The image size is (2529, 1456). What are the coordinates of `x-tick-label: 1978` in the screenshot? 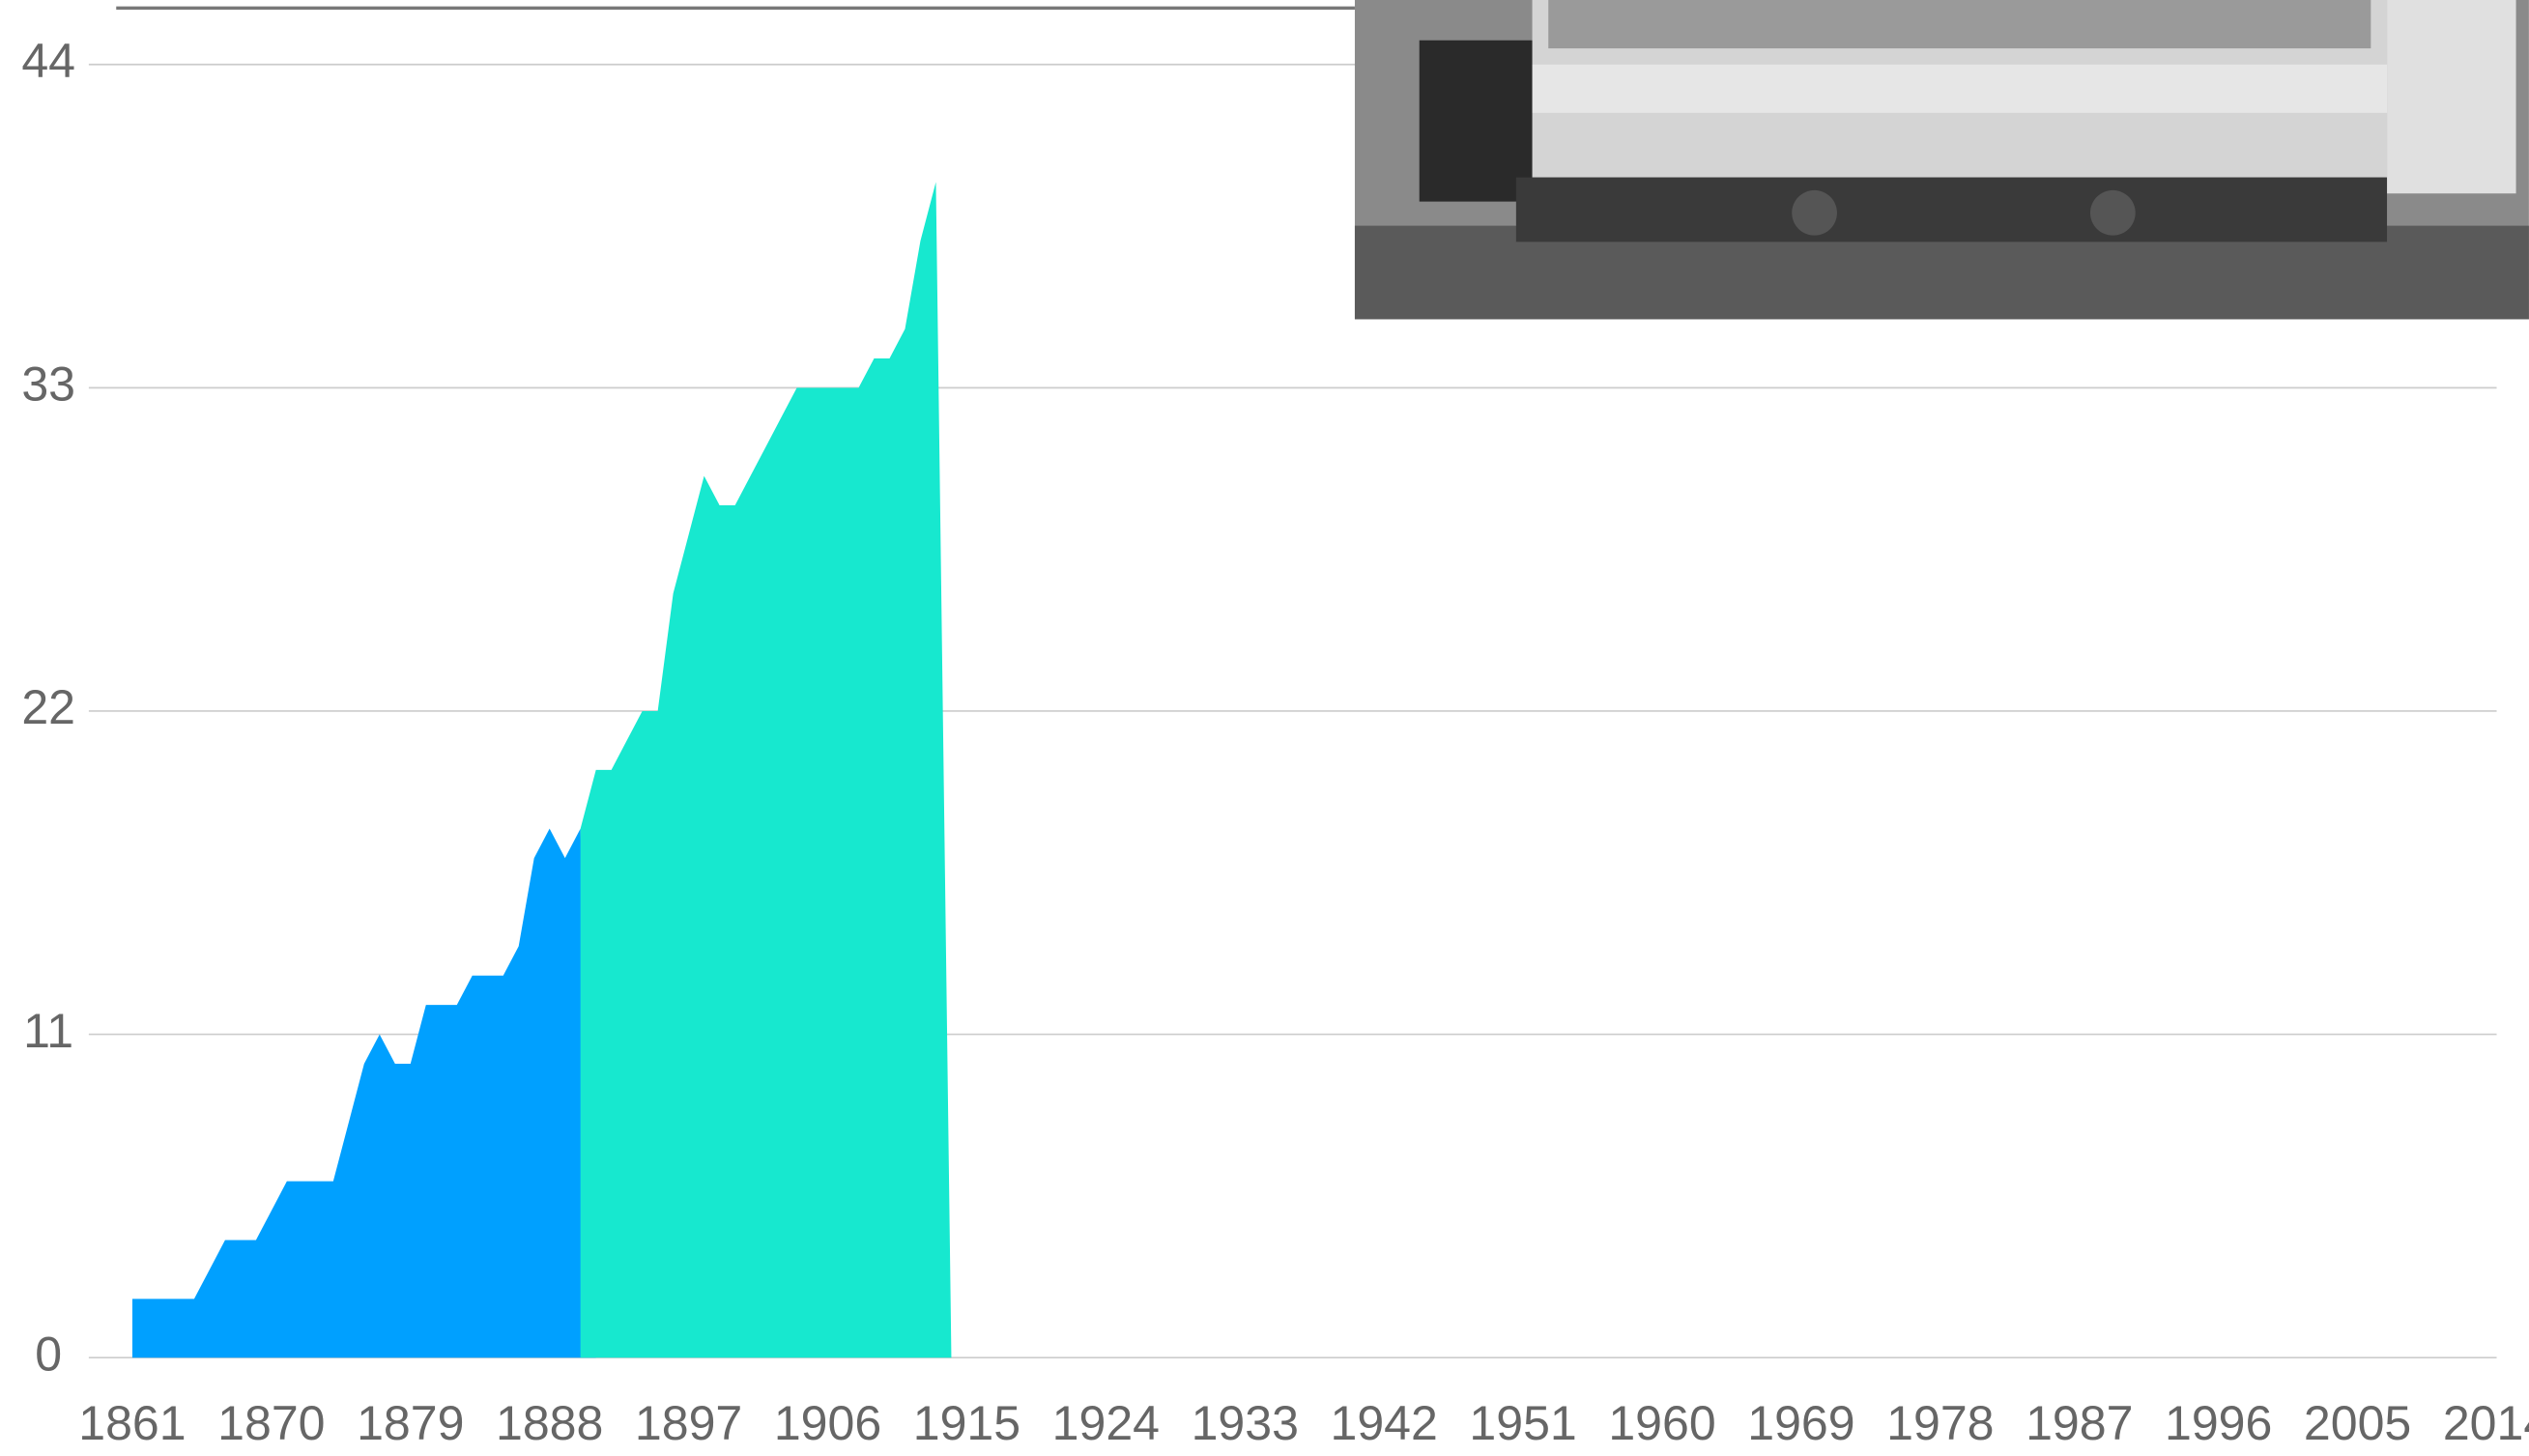 It's located at (1940, 1423).